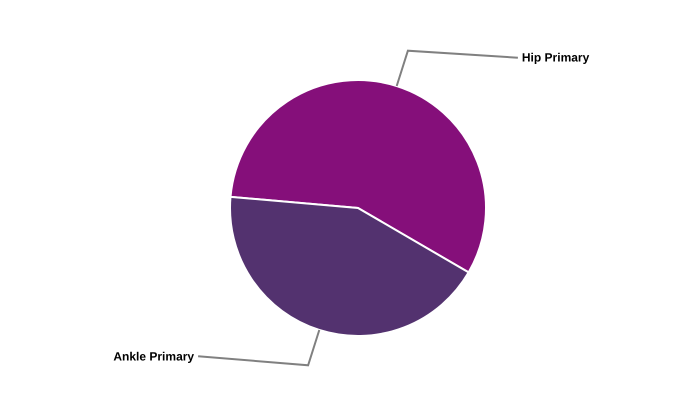 This screenshot has height=400, width=700. Describe the element at coordinates (556, 57) in the screenshot. I see `slice-label: Hip Primary` at that location.